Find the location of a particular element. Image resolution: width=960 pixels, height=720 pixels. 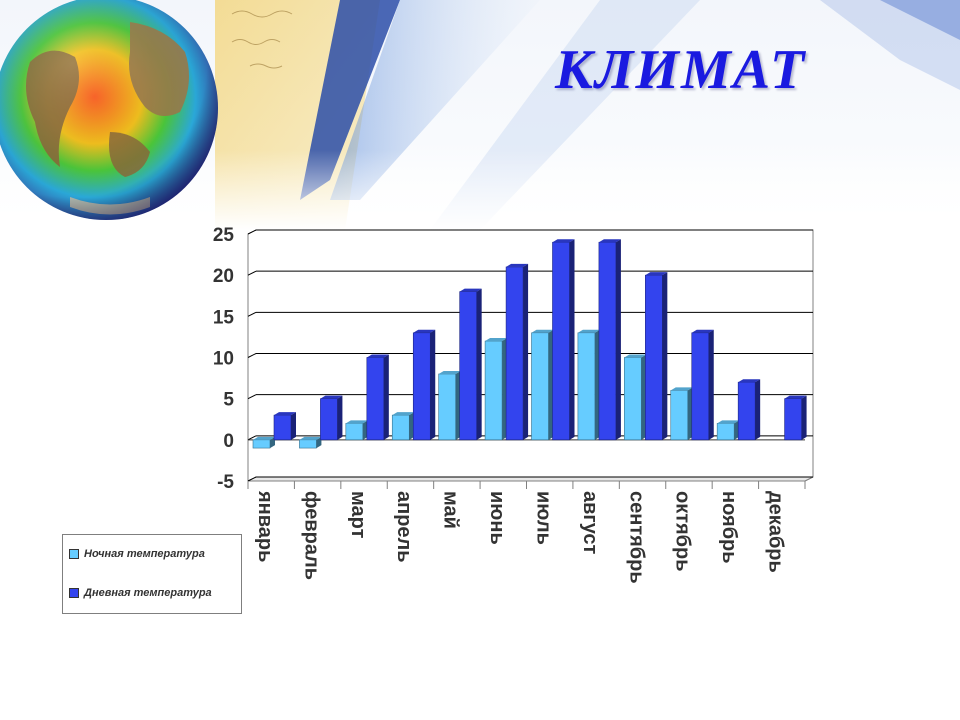

x-category-label: февраль is located at coordinates (311, 535).